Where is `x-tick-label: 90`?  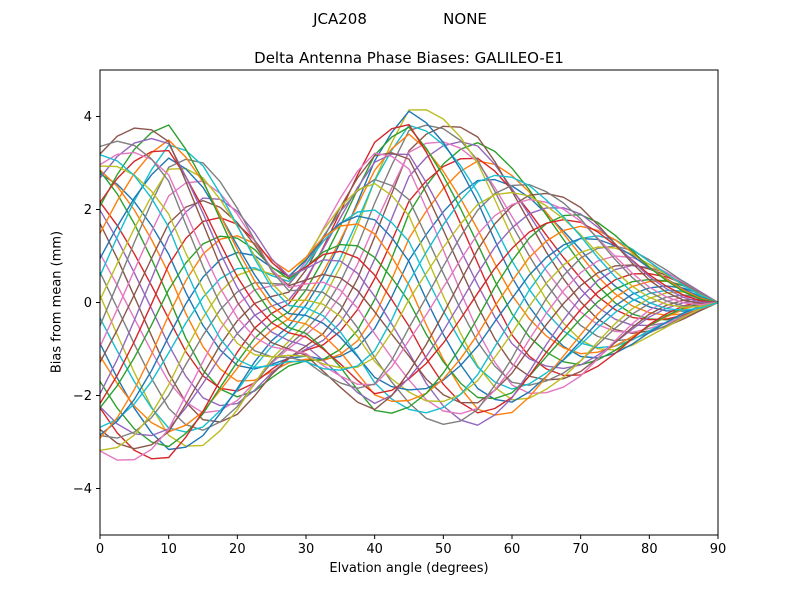 x-tick-label: 90 is located at coordinates (718, 549).